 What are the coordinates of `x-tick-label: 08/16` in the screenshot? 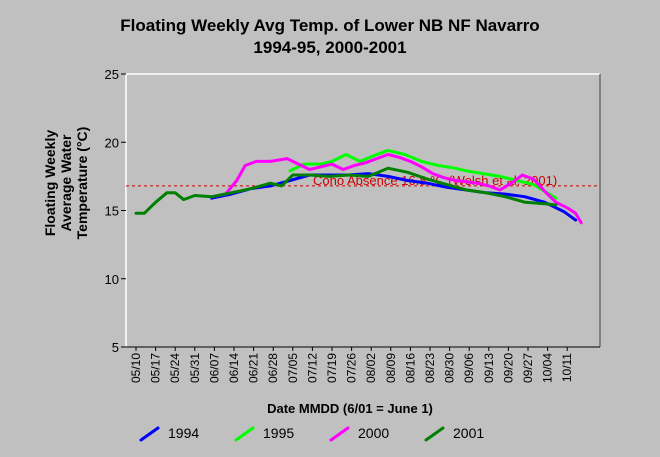 It's located at (410, 368).